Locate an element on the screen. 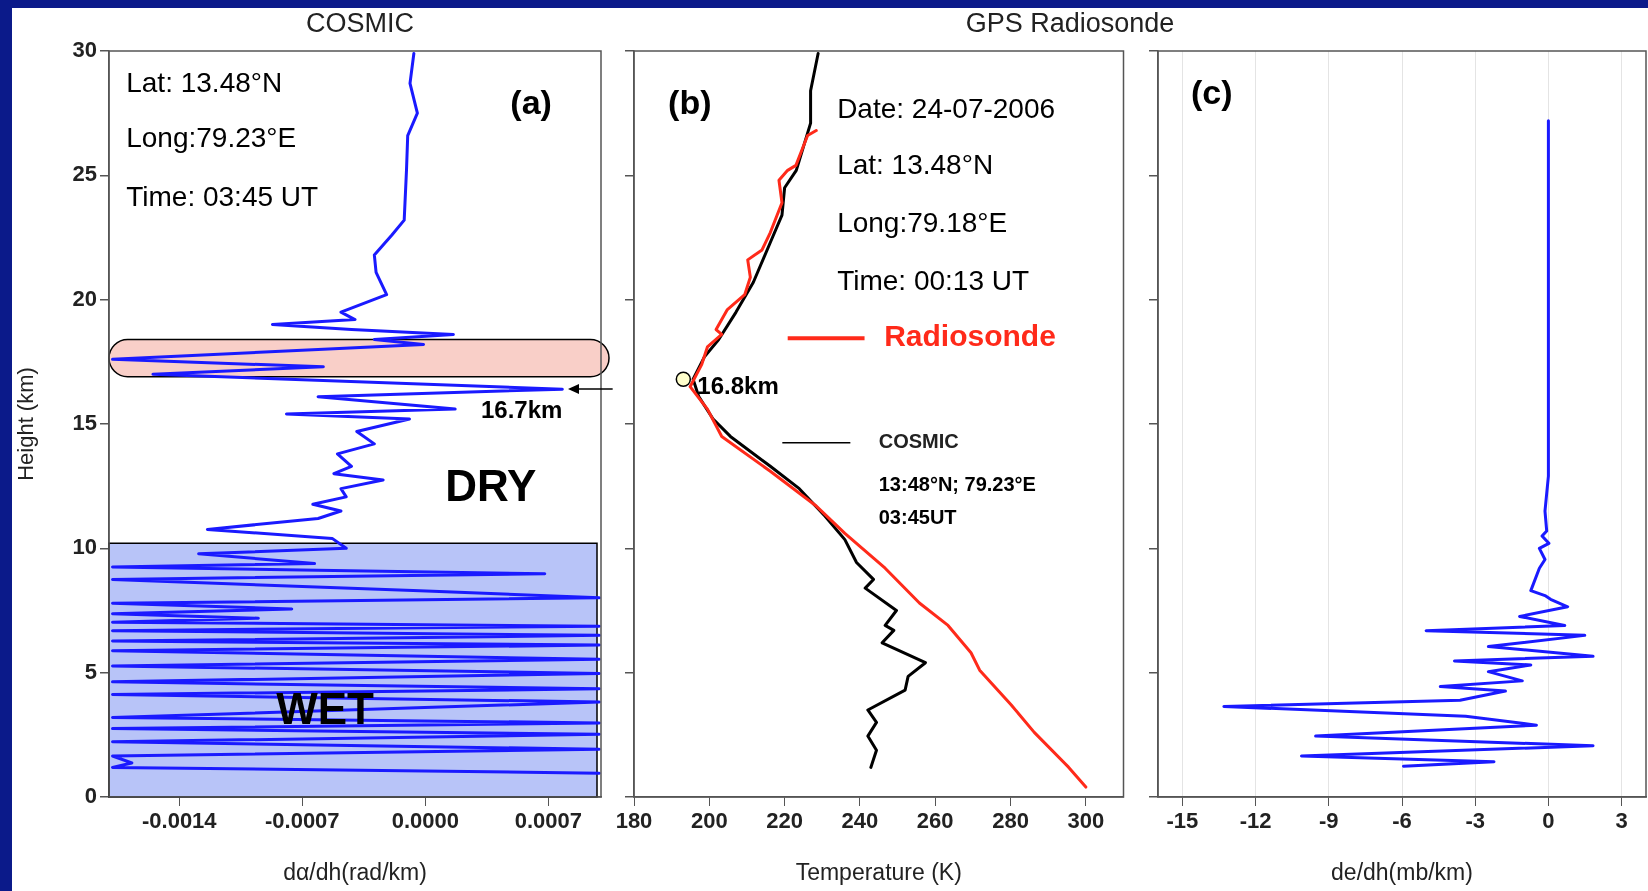  annotation: Long:79.23°E is located at coordinates (211, 138).